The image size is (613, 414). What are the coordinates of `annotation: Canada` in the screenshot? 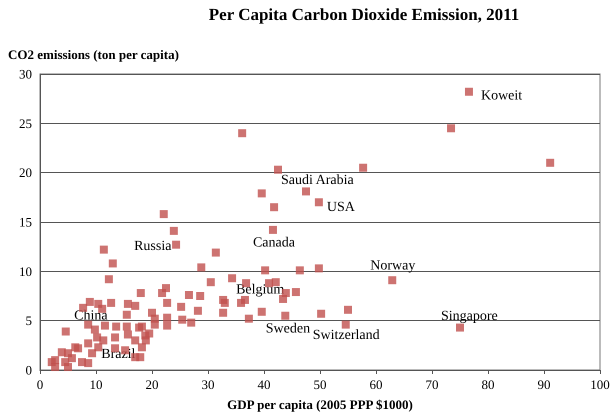 It's located at (274, 242).